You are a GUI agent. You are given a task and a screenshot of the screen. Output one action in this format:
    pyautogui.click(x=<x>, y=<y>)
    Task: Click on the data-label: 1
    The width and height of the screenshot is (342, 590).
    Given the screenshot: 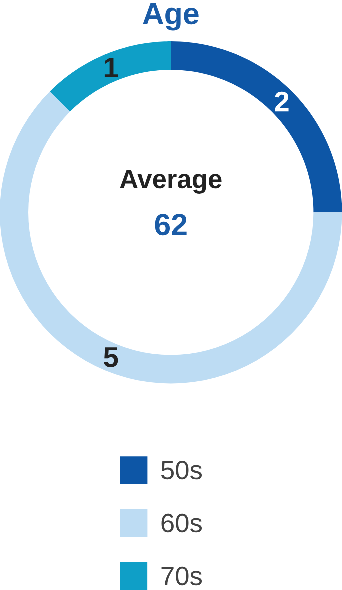 What is the action you would take?
    pyautogui.click(x=111, y=68)
    